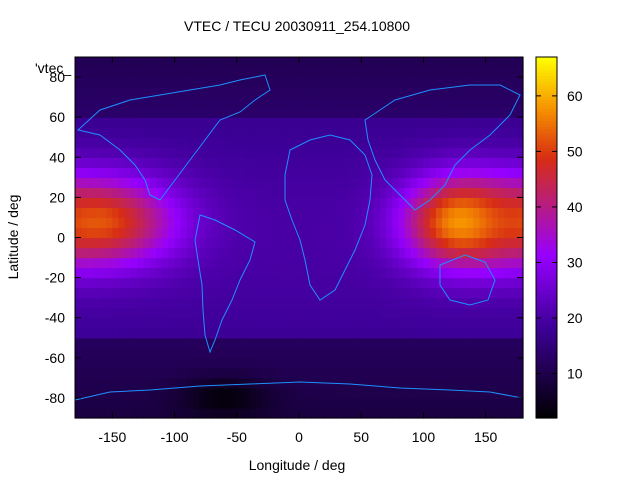  Describe the element at coordinates (575, 151) in the screenshot. I see `colorbar-tick-label: 50` at that location.